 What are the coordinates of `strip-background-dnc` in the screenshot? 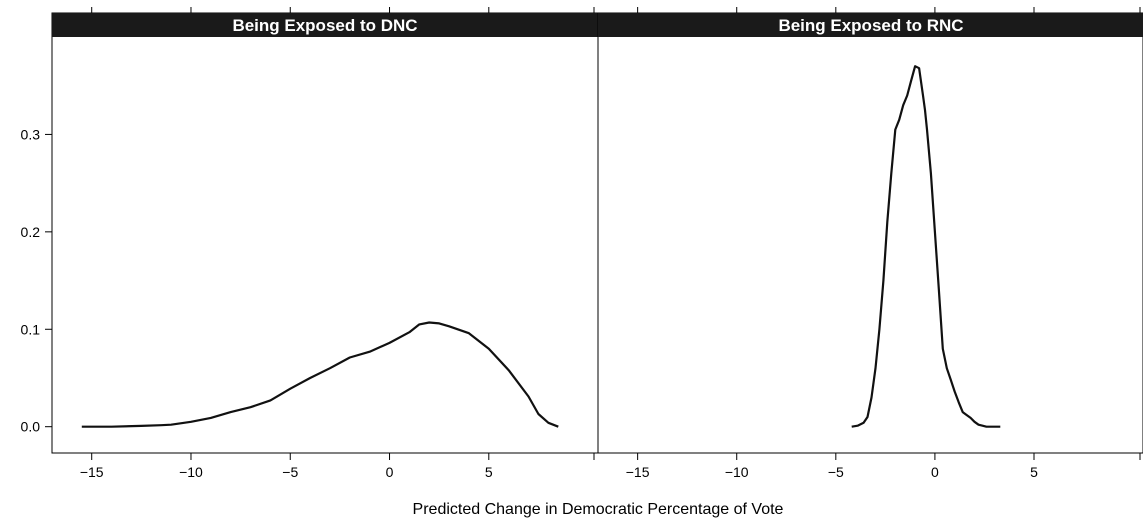 It's located at (325, 25).